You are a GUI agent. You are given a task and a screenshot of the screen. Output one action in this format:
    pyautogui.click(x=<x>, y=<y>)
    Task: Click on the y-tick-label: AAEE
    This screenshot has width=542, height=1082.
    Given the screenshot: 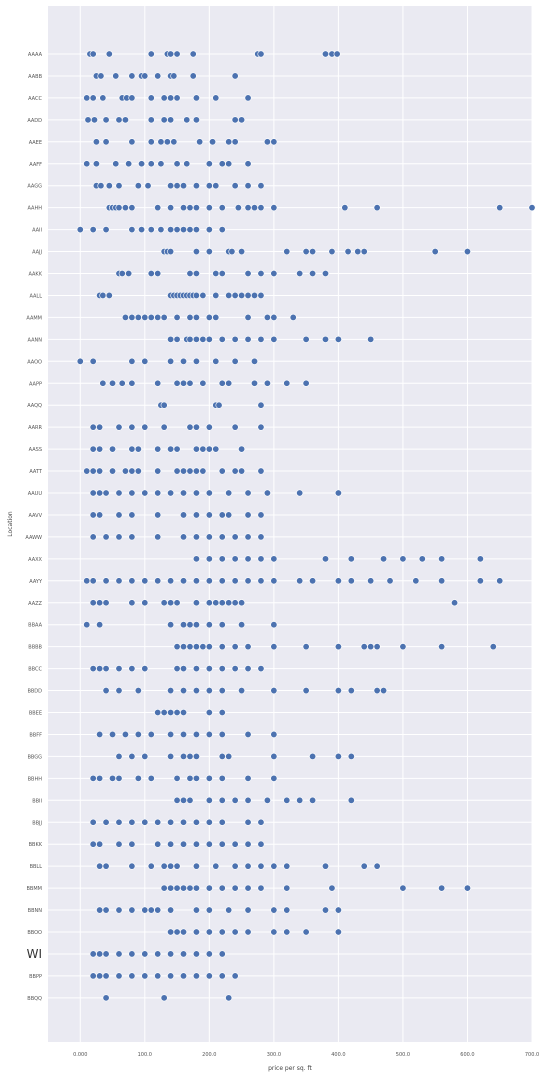 What is the action you would take?
    pyautogui.click(x=35, y=143)
    